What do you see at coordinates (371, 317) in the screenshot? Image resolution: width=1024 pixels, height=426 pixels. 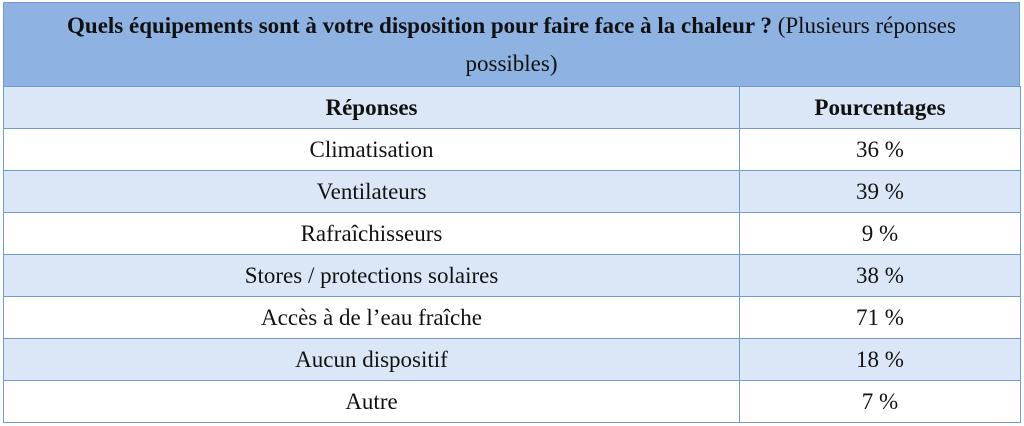 I see `response-cell: Accès à de l’eau fraîche` at bounding box center [371, 317].